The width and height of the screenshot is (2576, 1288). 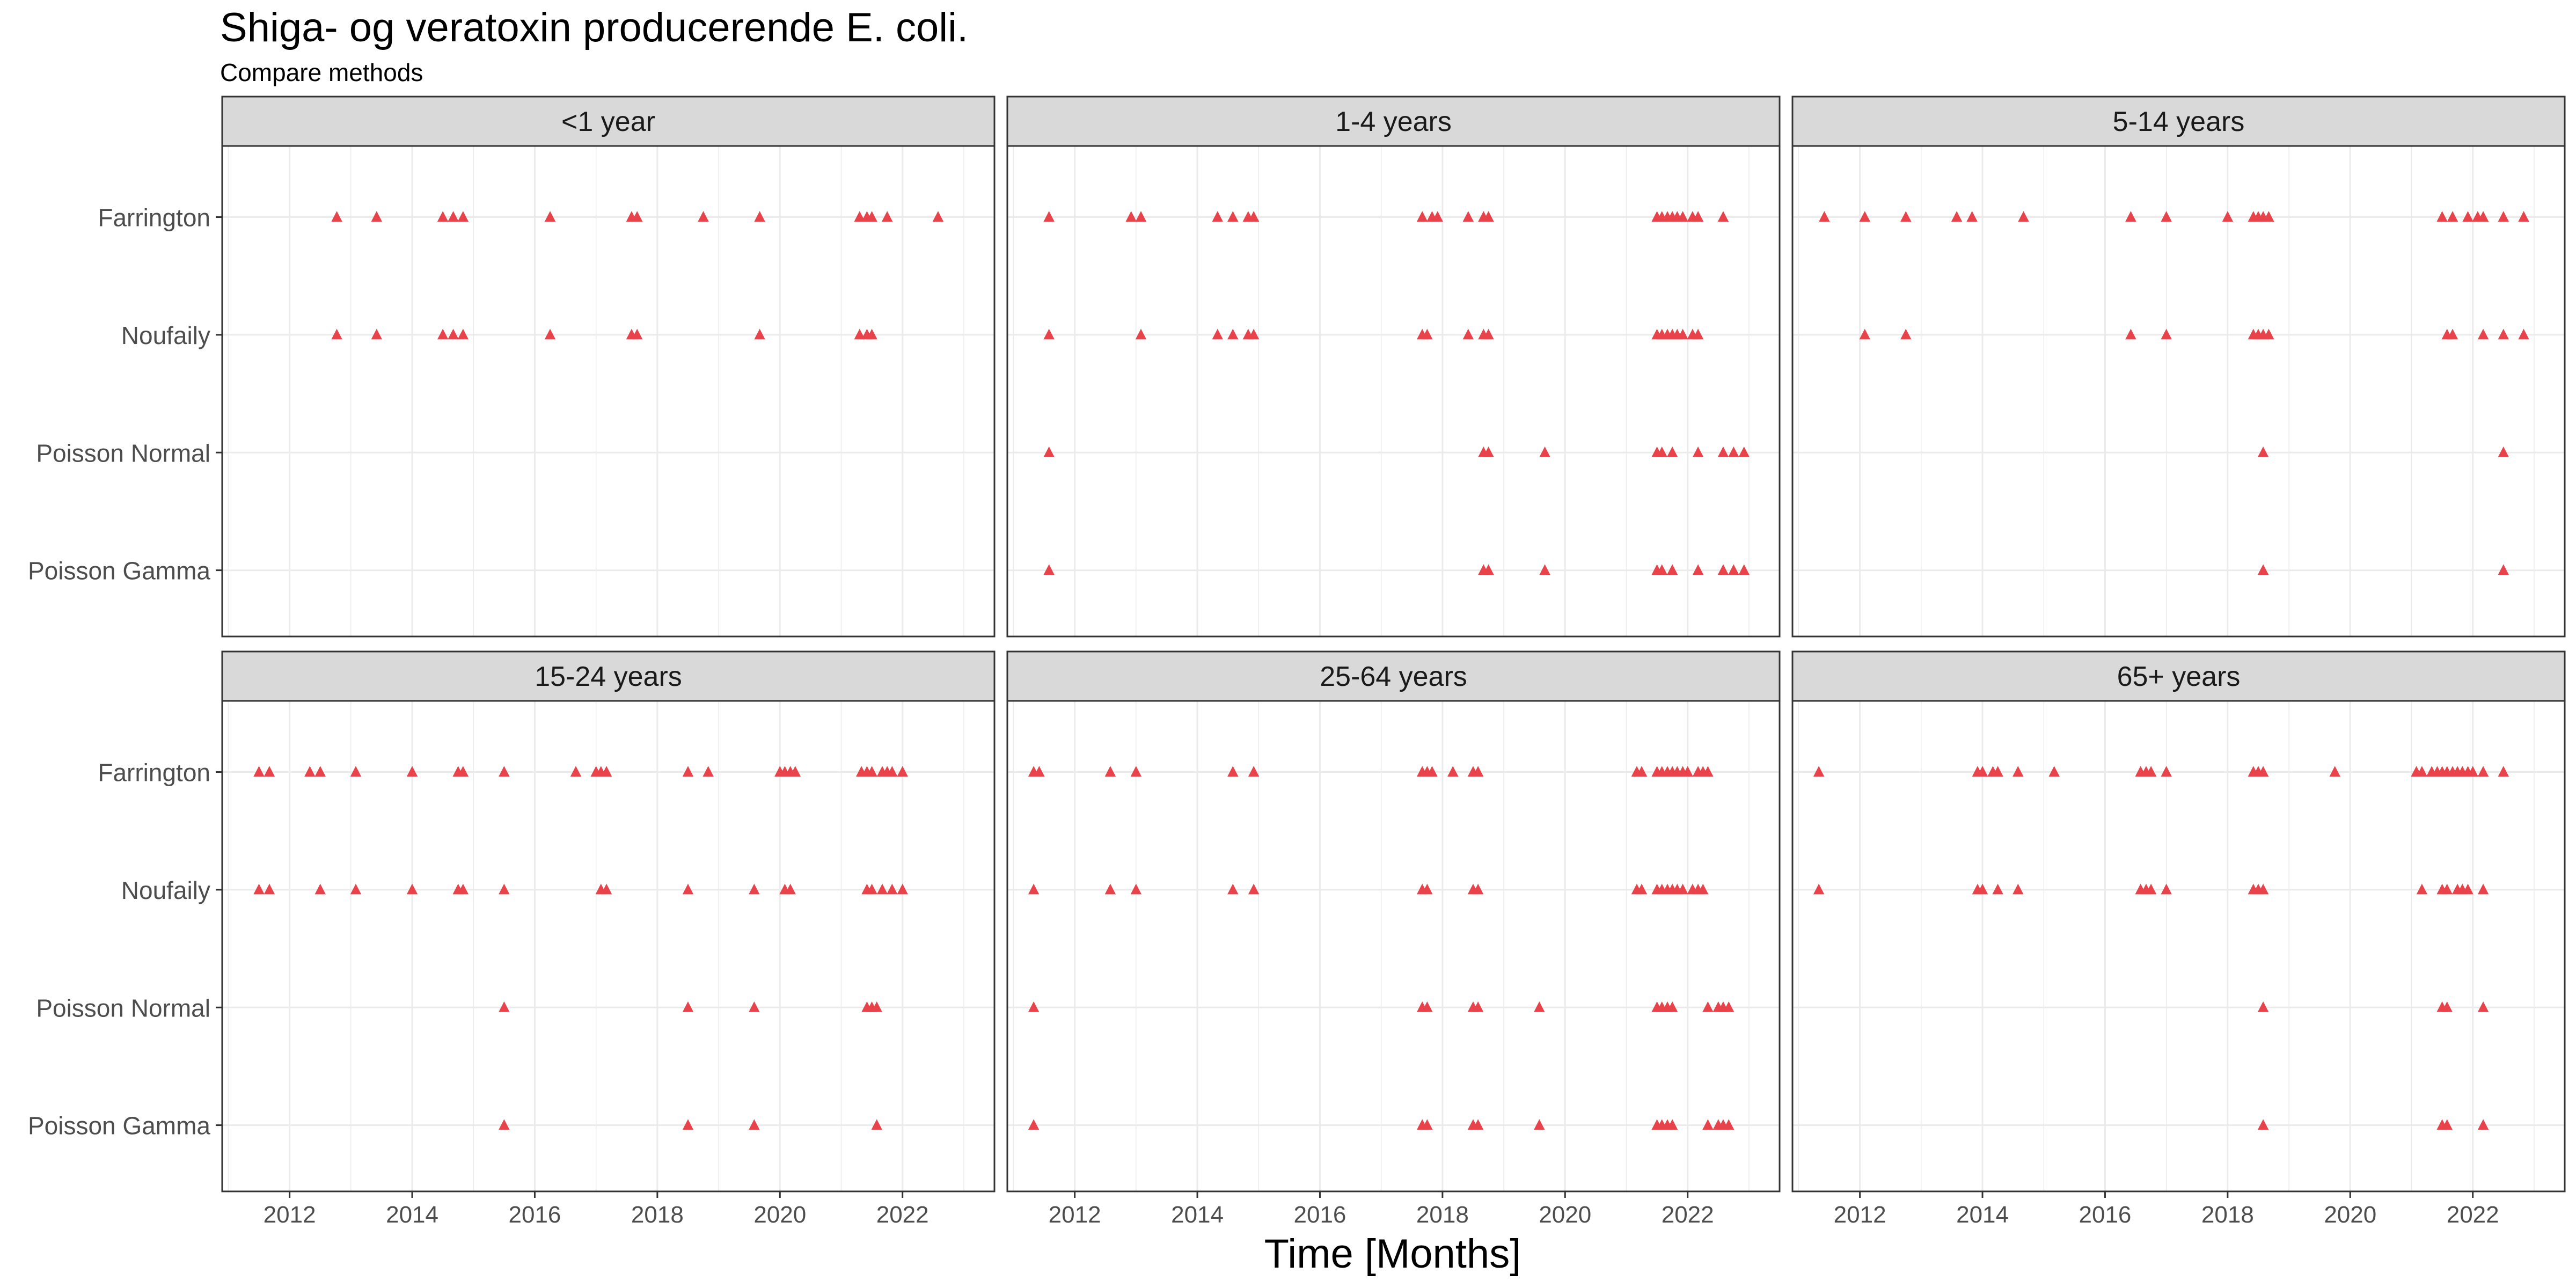 I want to click on x-tick-label: 2012, so click(x=1860, y=1215).